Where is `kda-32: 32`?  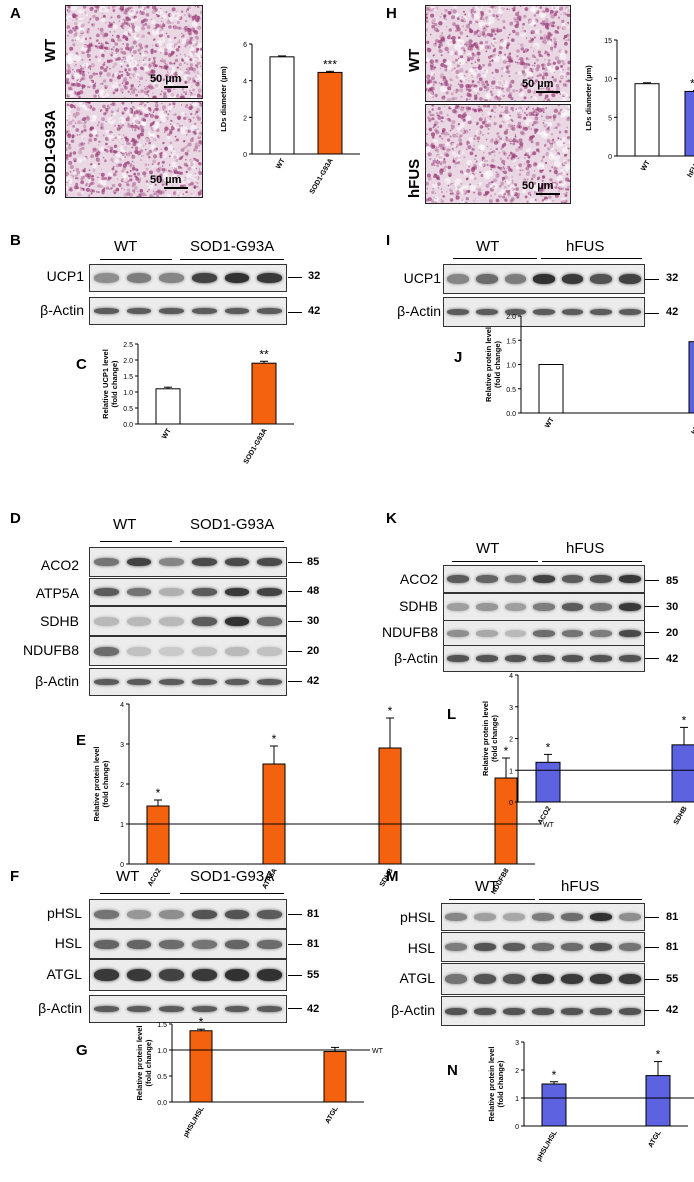 kda-32: 32 is located at coordinates (672, 278).